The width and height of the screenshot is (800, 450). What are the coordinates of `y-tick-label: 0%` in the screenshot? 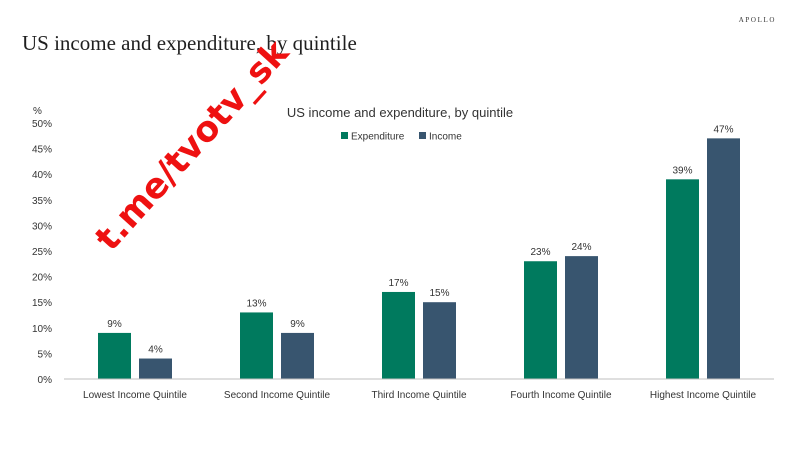 It's located at (45, 380).